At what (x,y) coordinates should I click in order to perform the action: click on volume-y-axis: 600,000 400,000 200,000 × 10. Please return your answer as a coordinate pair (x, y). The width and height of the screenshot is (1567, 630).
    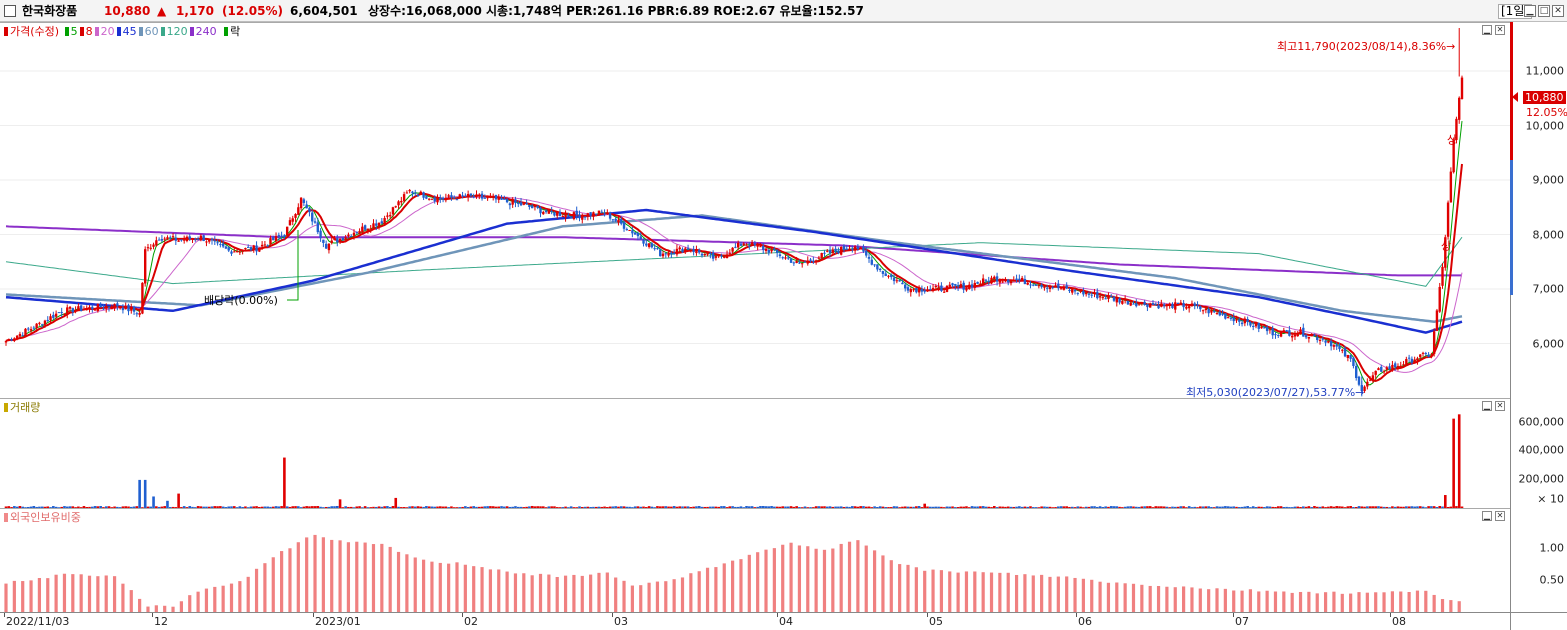
    Looking at the image, I should click on (1538, 453).